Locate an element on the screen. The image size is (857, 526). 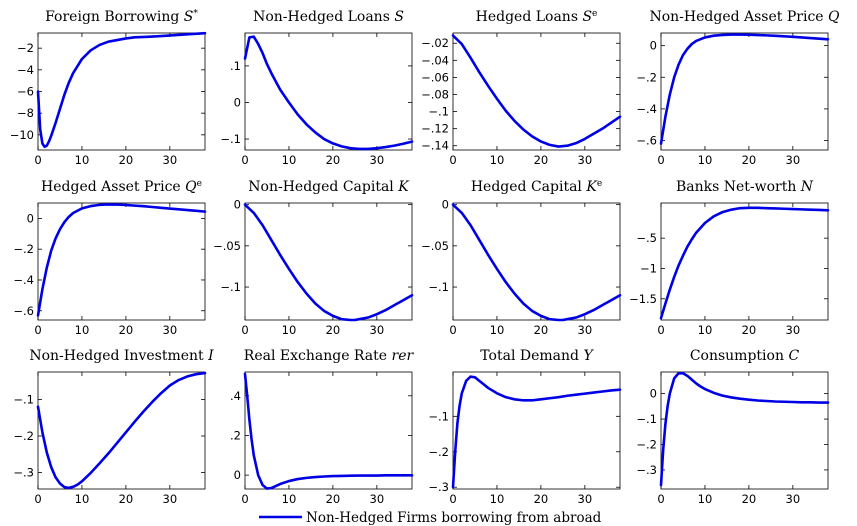
panel-title-text: Total Demand is located at coordinates (531, 356).